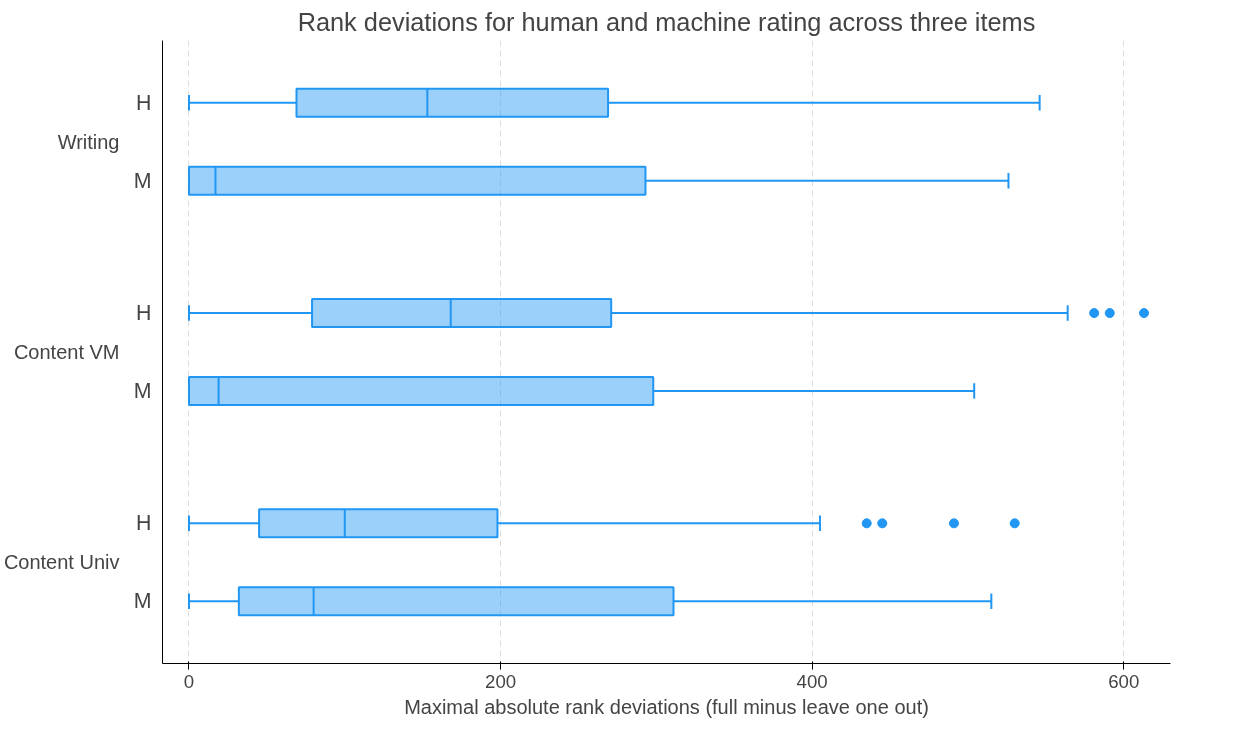  Describe the element at coordinates (666, 706) in the screenshot. I see `x-axis-title: Maximal absolute rank deviations (full minus leave one out)` at that location.